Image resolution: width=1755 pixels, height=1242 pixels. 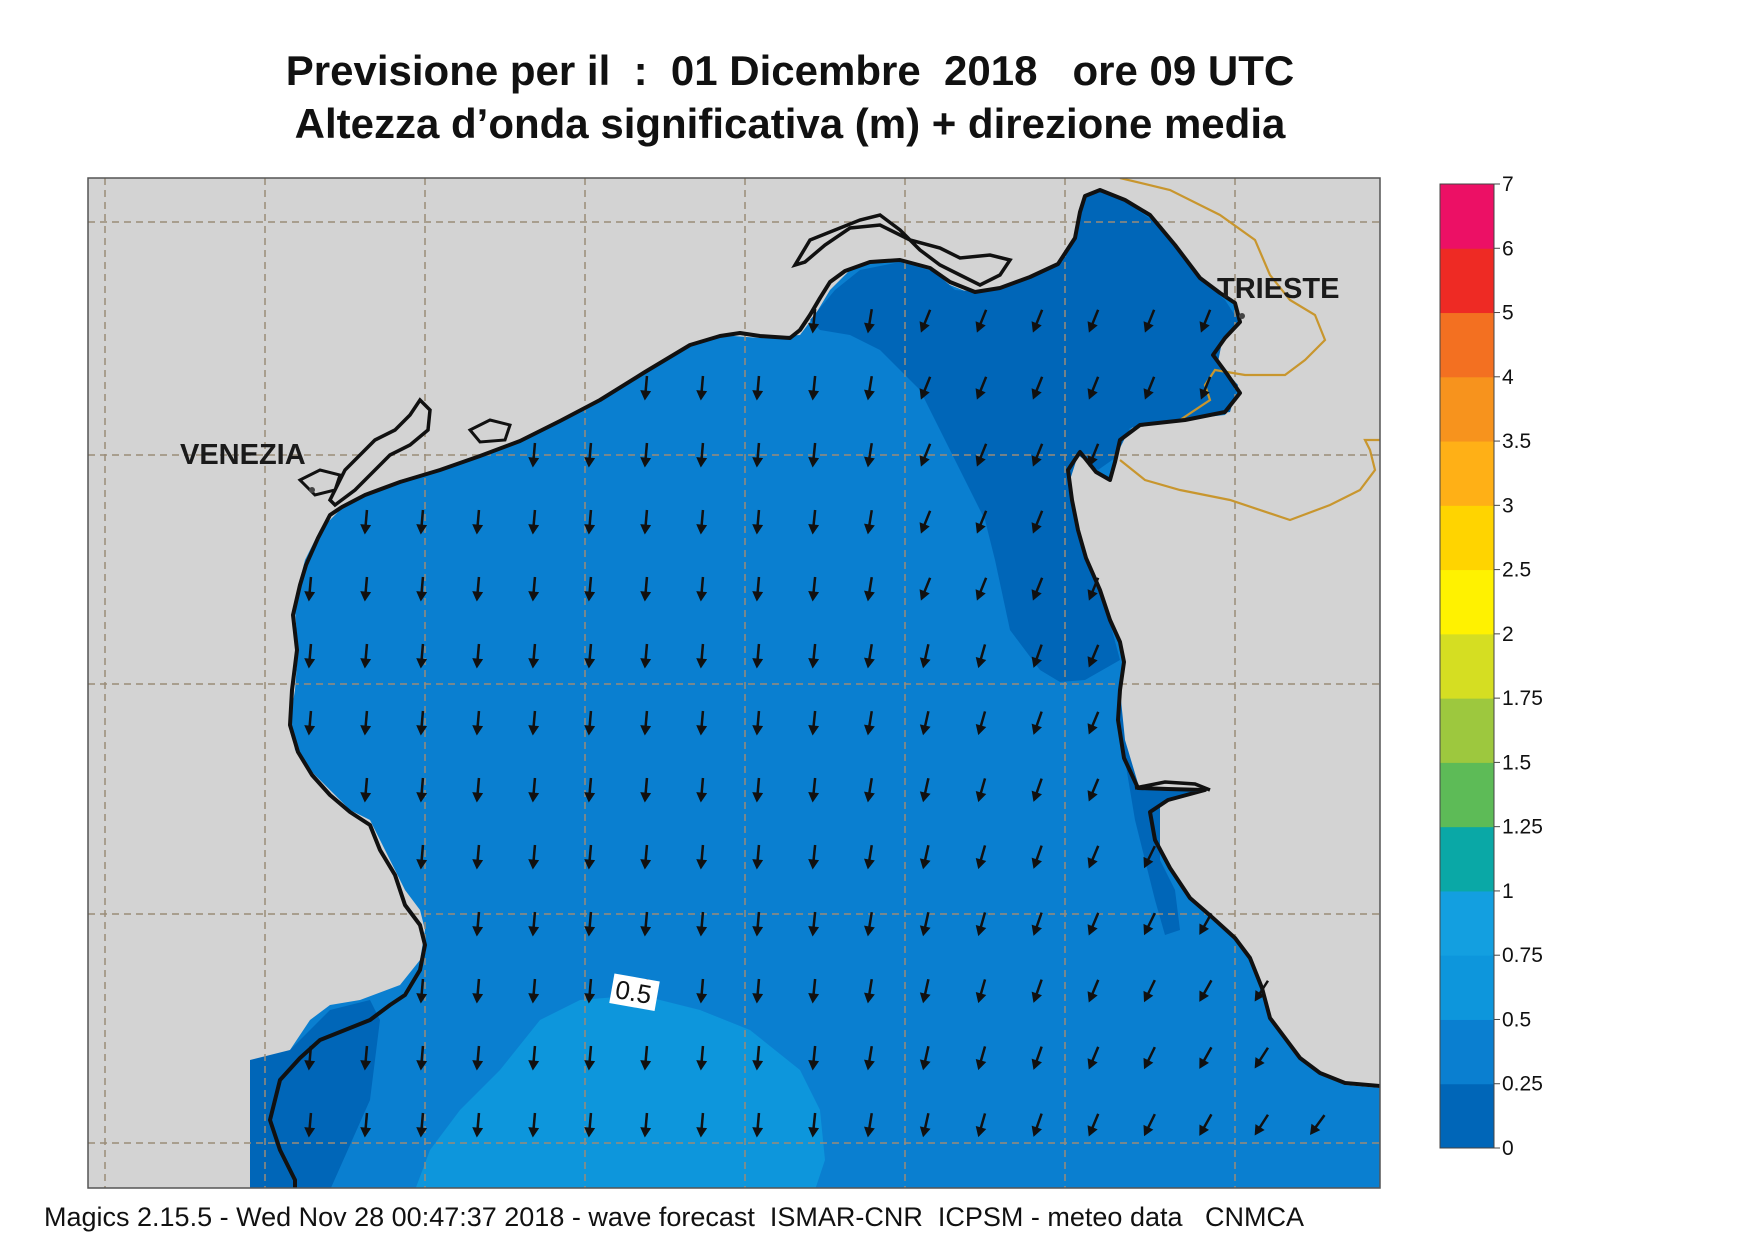 What do you see at coordinates (1024, 437) in the screenshot?
I see `sea-zone-low` at bounding box center [1024, 437].